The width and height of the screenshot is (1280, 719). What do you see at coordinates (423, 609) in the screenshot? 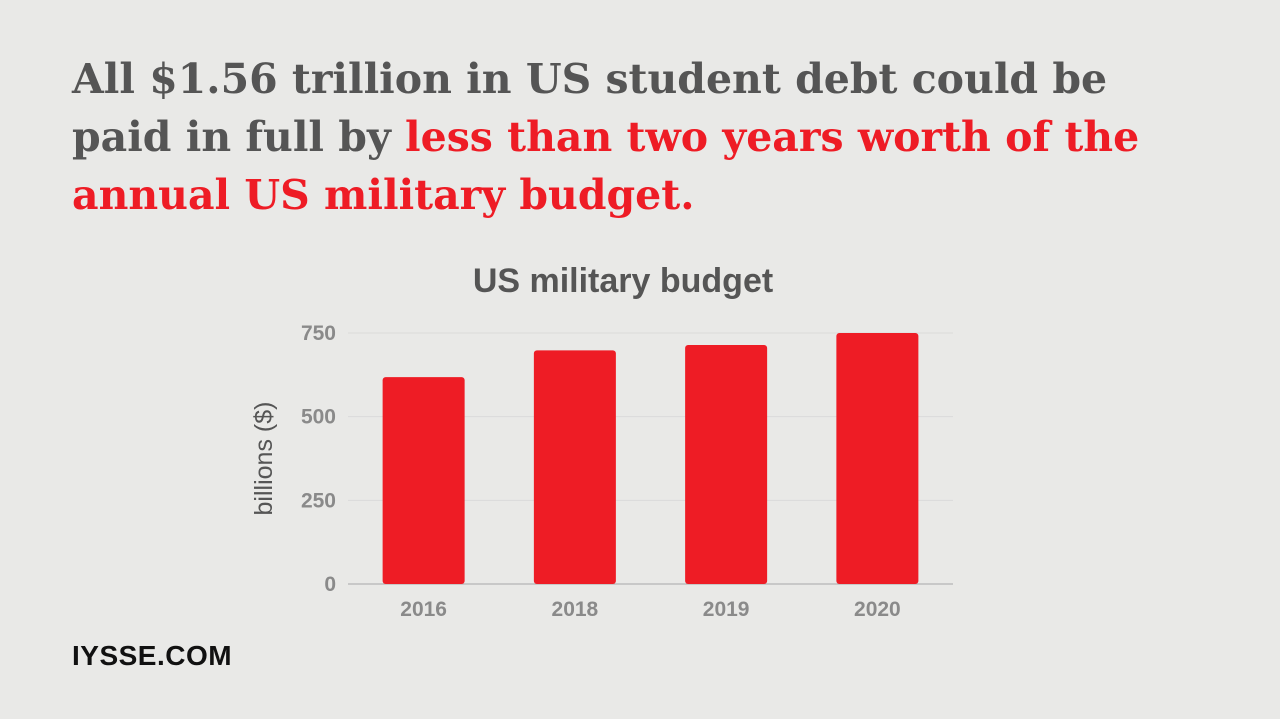
I see `x-tick-label: 2016` at bounding box center [423, 609].